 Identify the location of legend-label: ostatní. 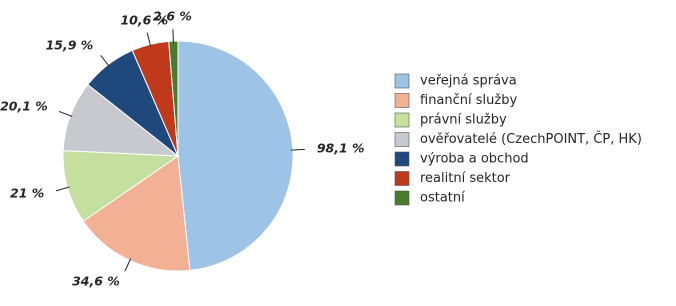
(442, 198).